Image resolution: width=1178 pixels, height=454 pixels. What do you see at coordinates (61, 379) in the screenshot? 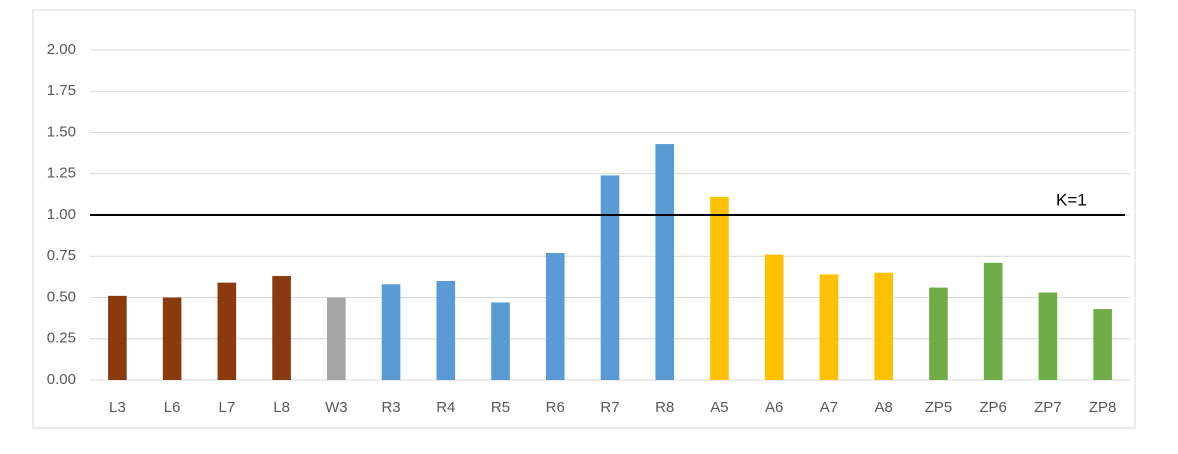
I see `y-tick-label: 0.00` at bounding box center [61, 379].